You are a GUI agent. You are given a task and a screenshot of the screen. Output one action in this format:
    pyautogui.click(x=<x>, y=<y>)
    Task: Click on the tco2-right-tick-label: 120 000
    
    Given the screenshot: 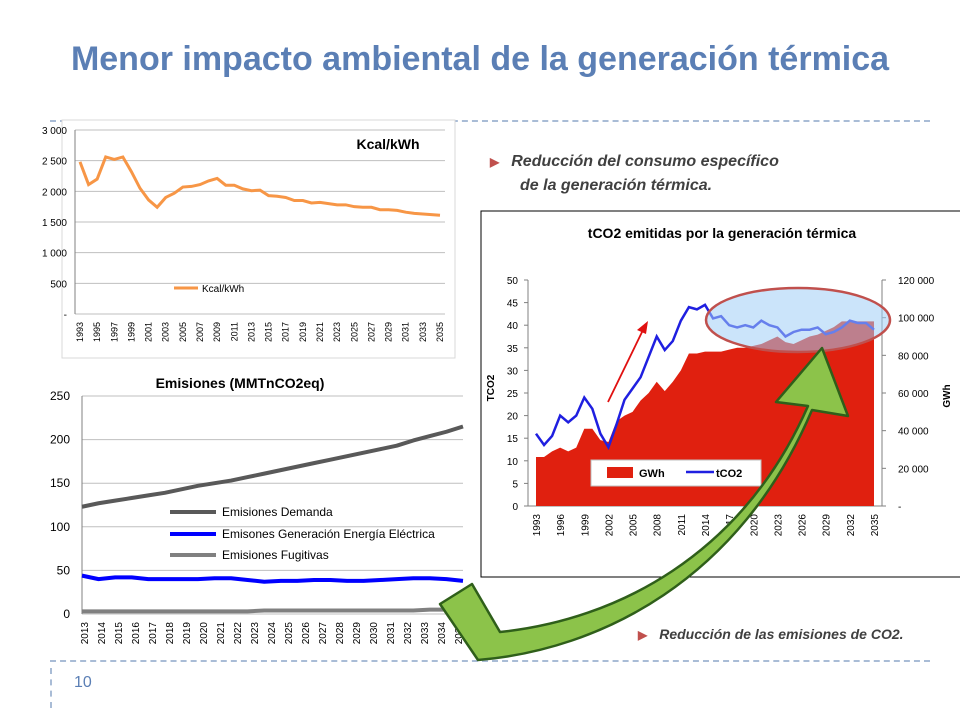 What is the action you would take?
    pyautogui.click(x=916, y=281)
    